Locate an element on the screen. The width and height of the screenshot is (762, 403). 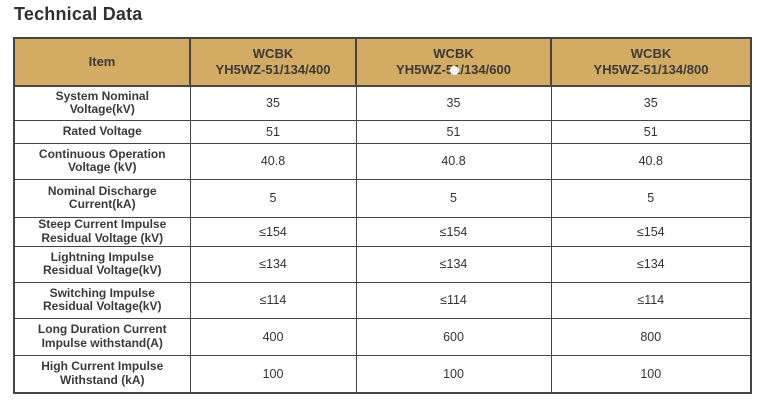
item-label-line: Rated Voltage is located at coordinates (102, 130).